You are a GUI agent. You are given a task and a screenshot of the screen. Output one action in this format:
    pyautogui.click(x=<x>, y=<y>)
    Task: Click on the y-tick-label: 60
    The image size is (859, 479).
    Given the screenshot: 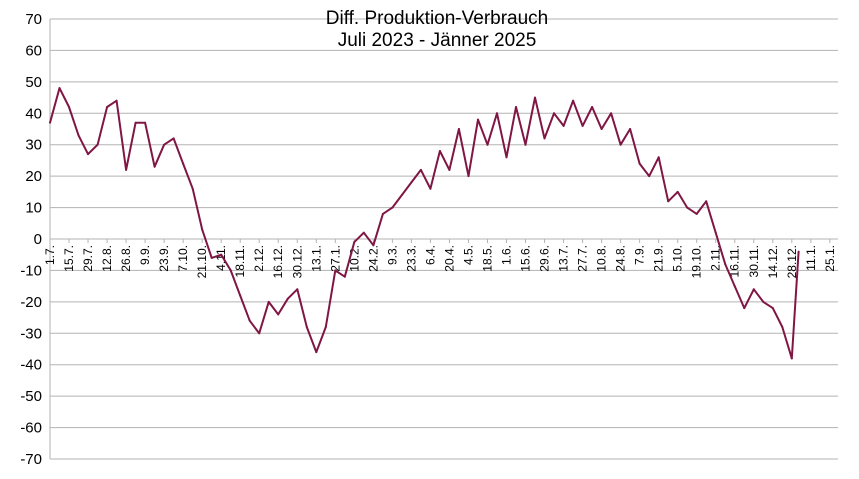 What is the action you would take?
    pyautogui.click(x=33, y=50)
    